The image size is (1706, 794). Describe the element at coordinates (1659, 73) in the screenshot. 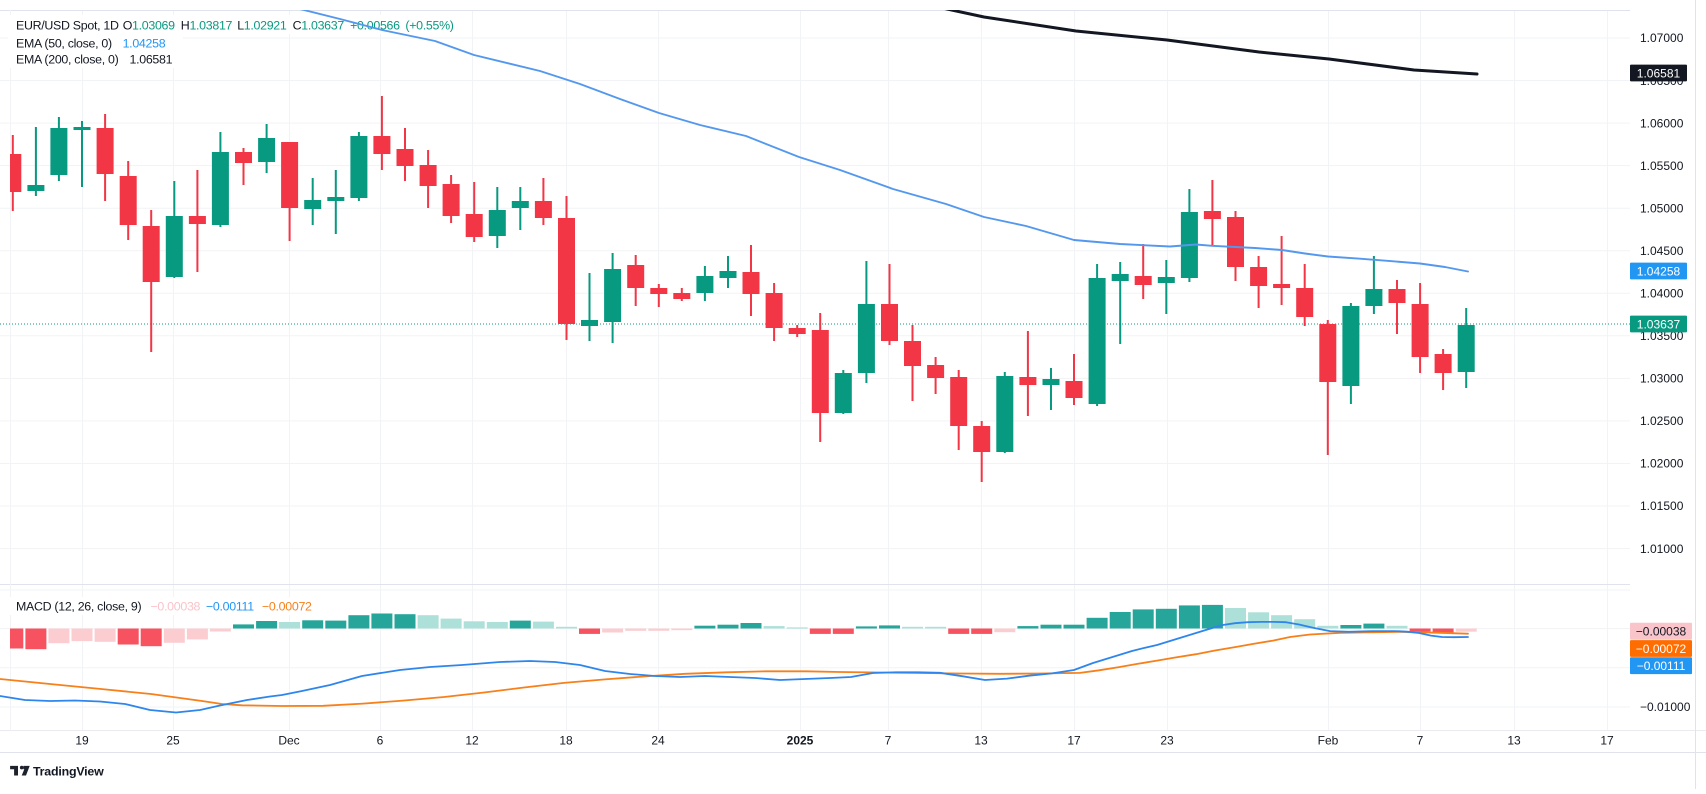

I see `svg-text: 1.06581` at that location.